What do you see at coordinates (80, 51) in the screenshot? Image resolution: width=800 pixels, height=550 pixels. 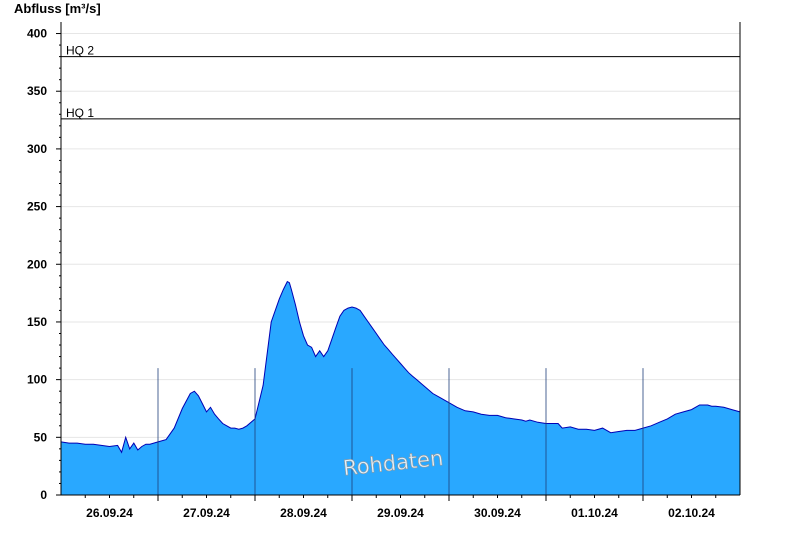 I see `reference-label-hq2: HQ 2` at bounding box center [80, 51].